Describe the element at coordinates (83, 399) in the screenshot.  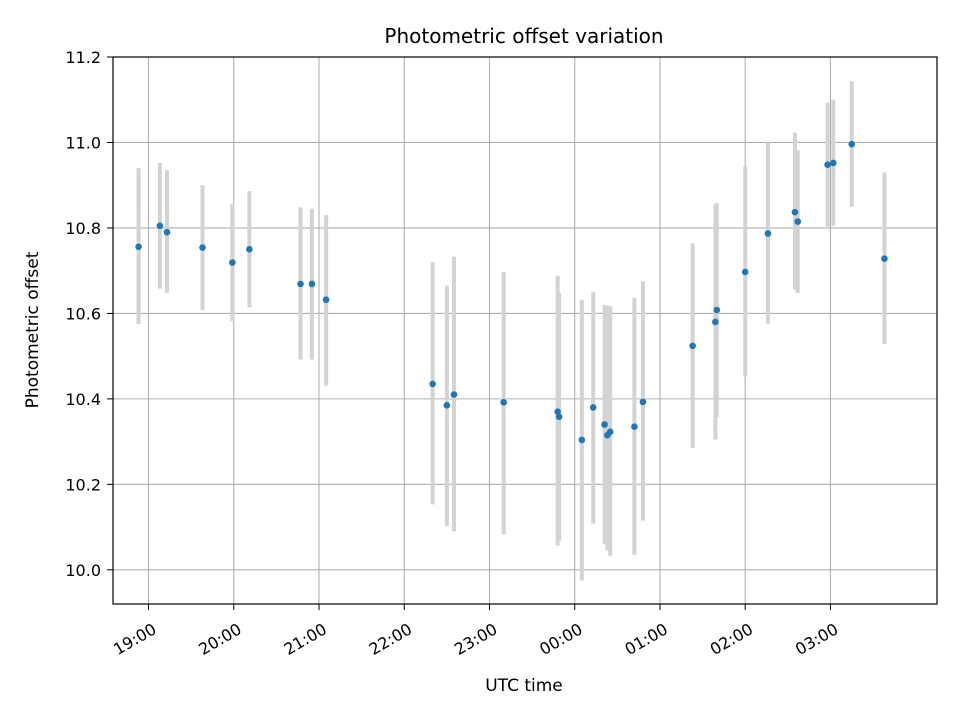
I see `y-tick-label: 10.4` at that location.